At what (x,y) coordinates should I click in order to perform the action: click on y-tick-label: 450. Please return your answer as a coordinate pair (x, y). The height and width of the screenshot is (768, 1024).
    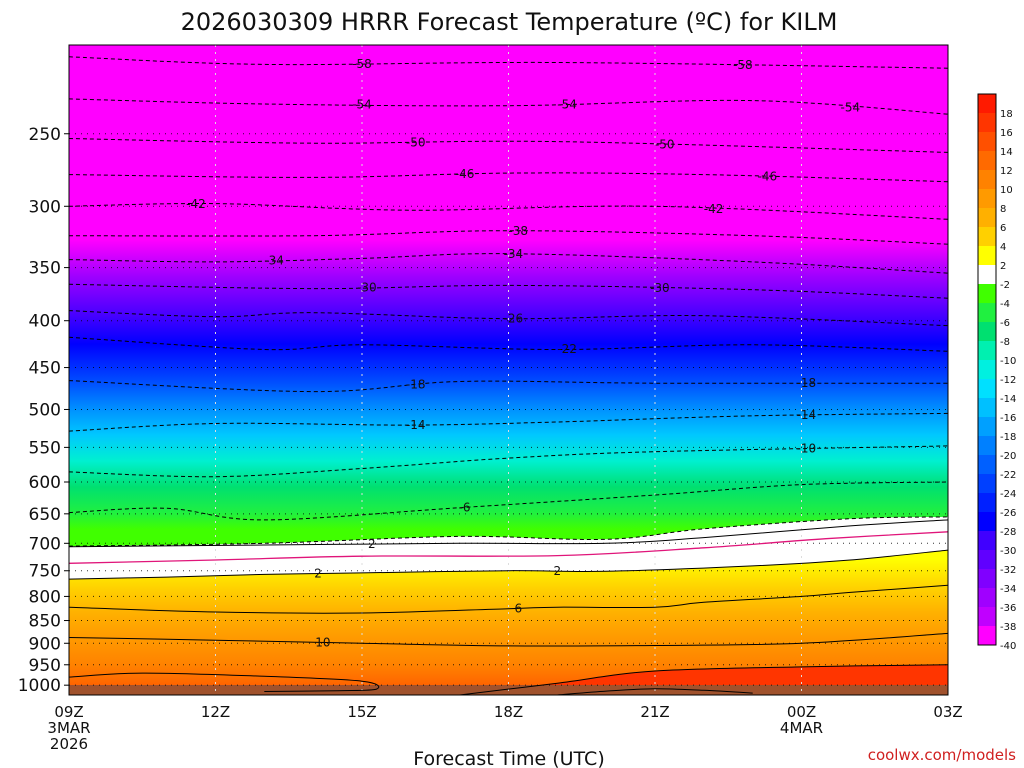
    Looking at the image, I should click on (45, 369).